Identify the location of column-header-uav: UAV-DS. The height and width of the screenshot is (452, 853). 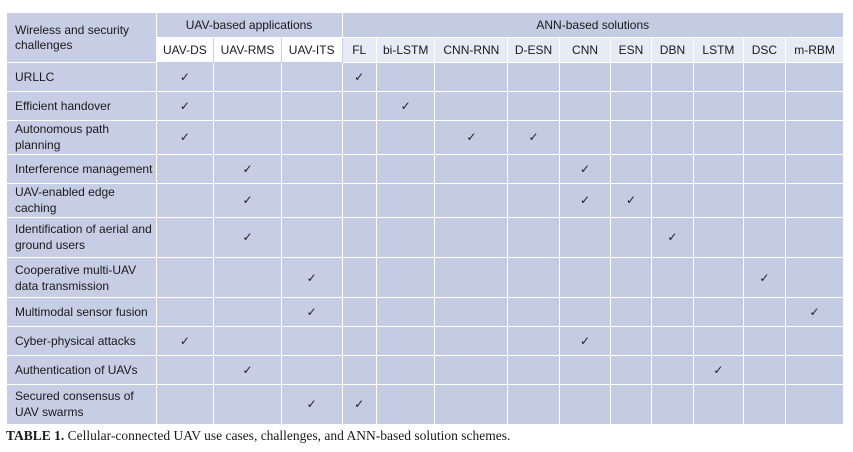
(185, 50).